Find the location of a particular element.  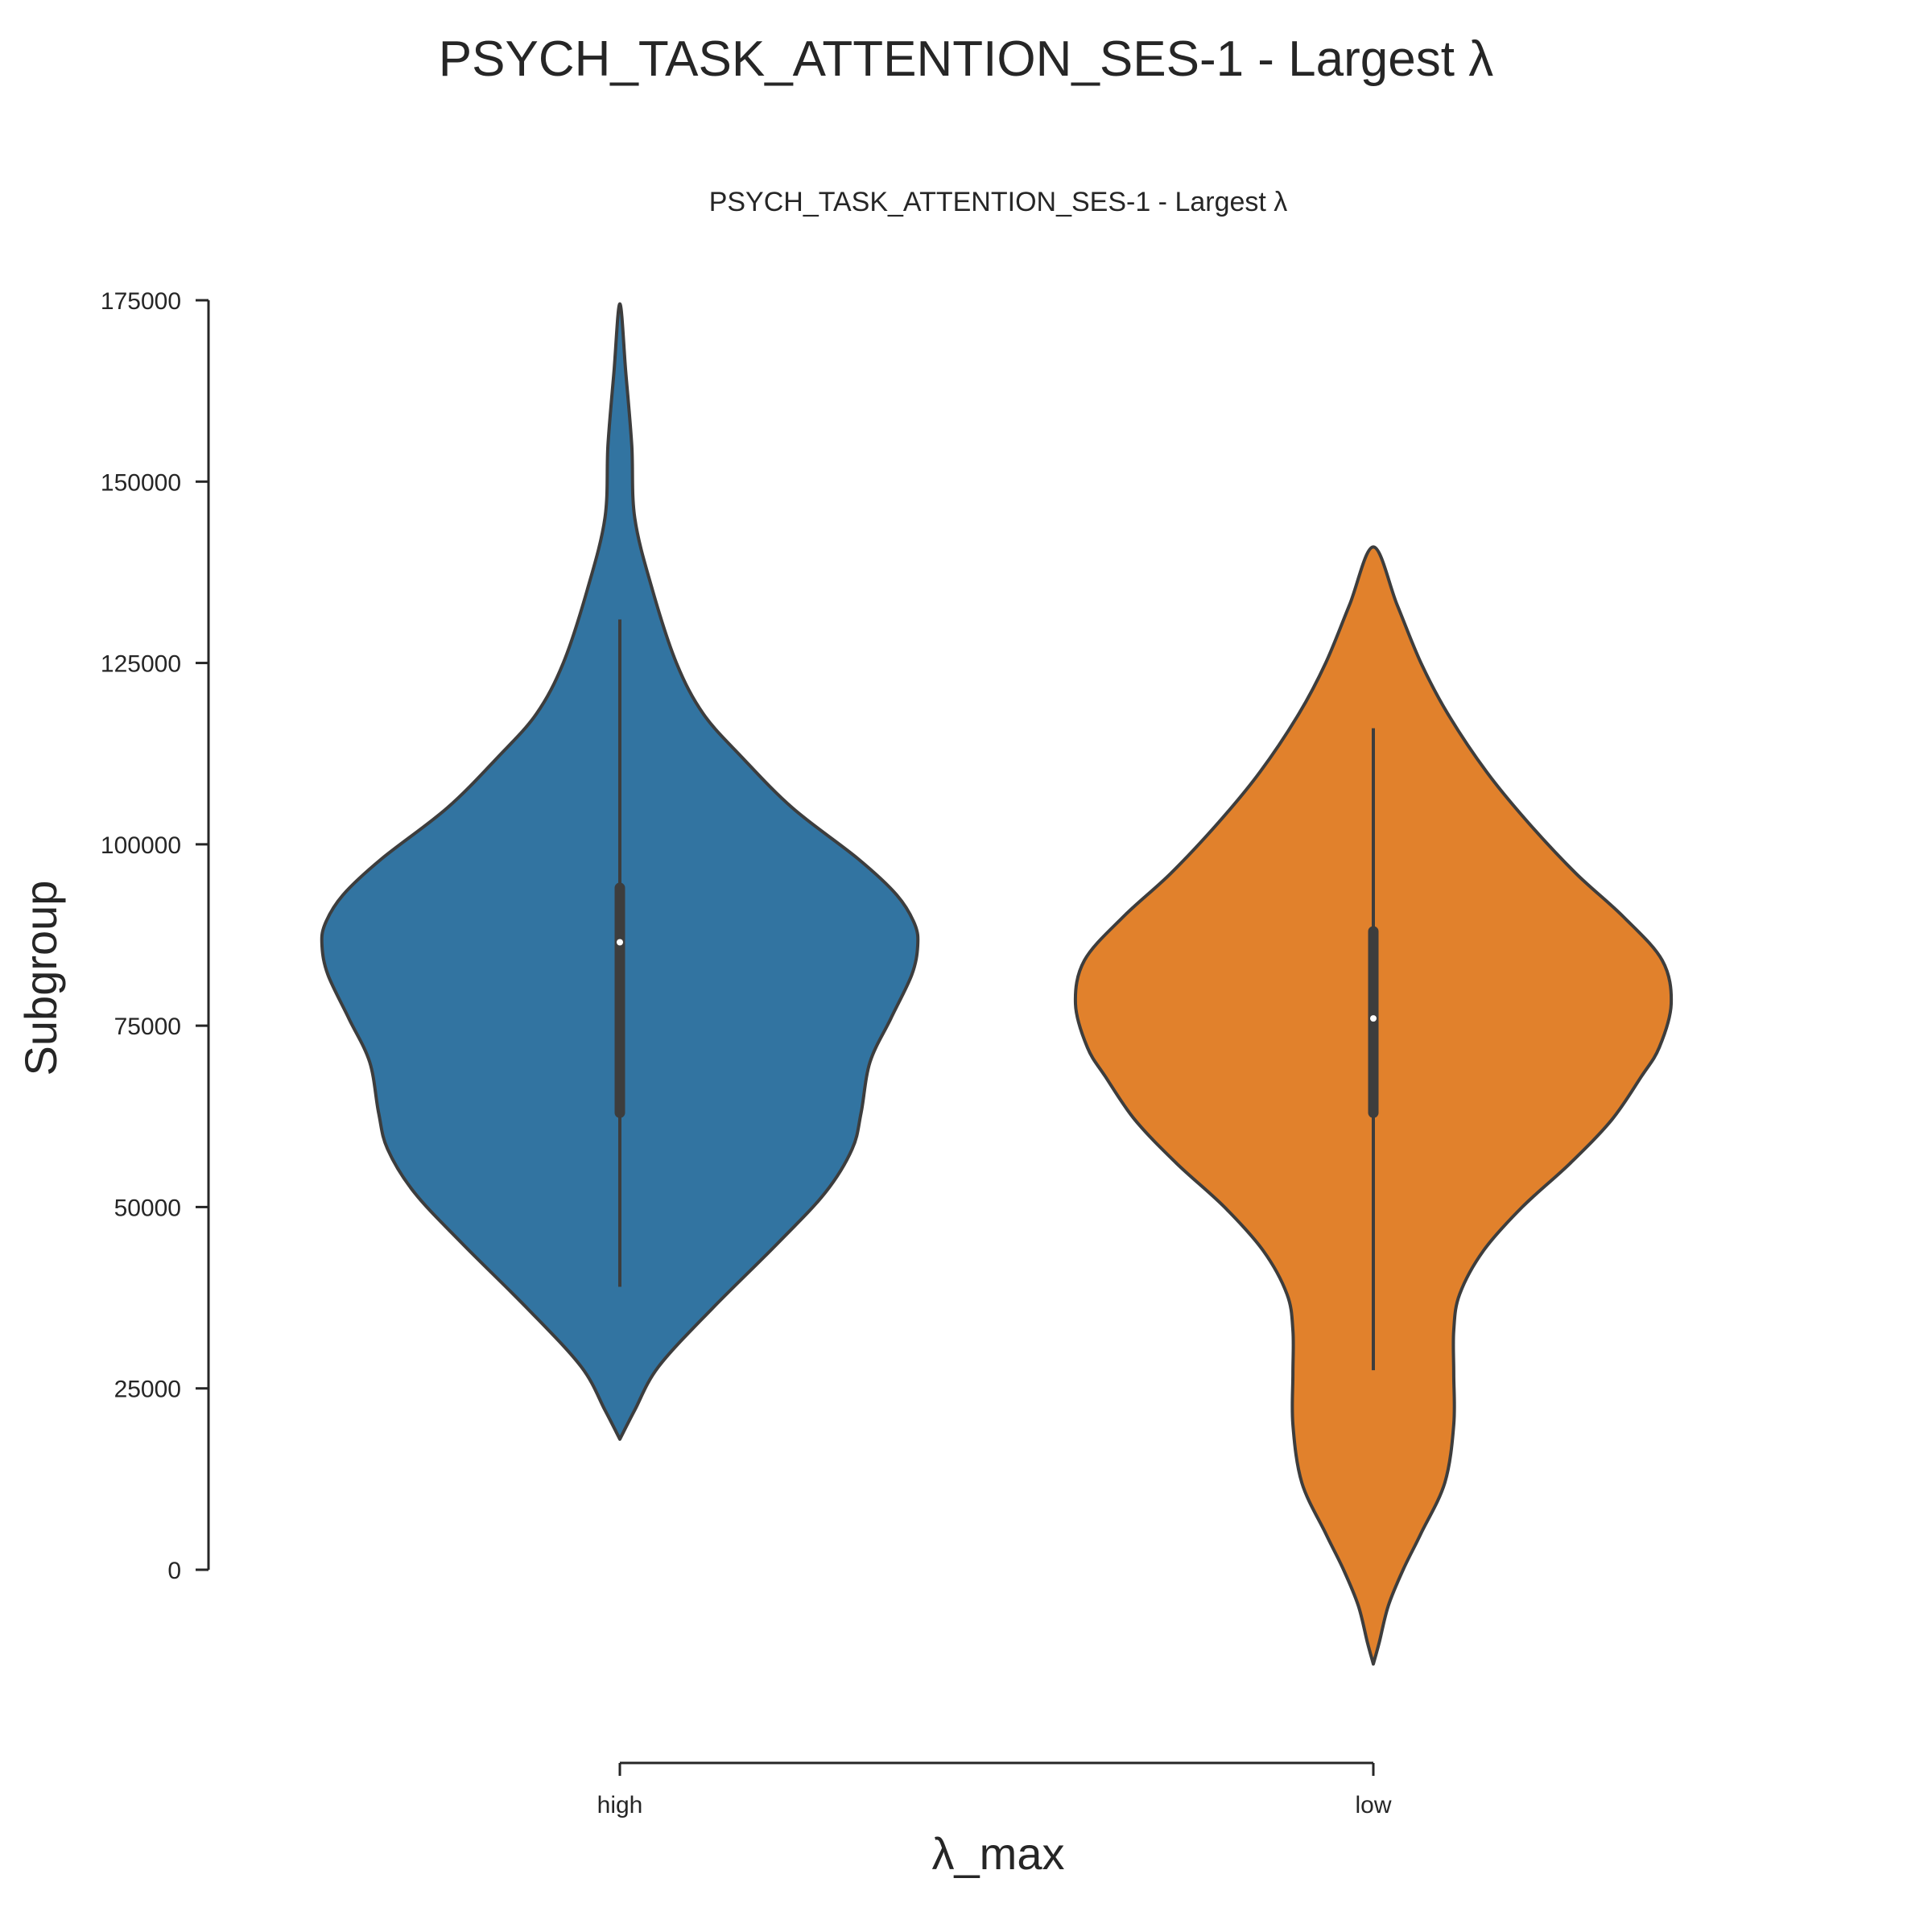

y-axis: 0 25000 50000 75000 100000 125000 150000 175000 is located at coordinates (155, 936).